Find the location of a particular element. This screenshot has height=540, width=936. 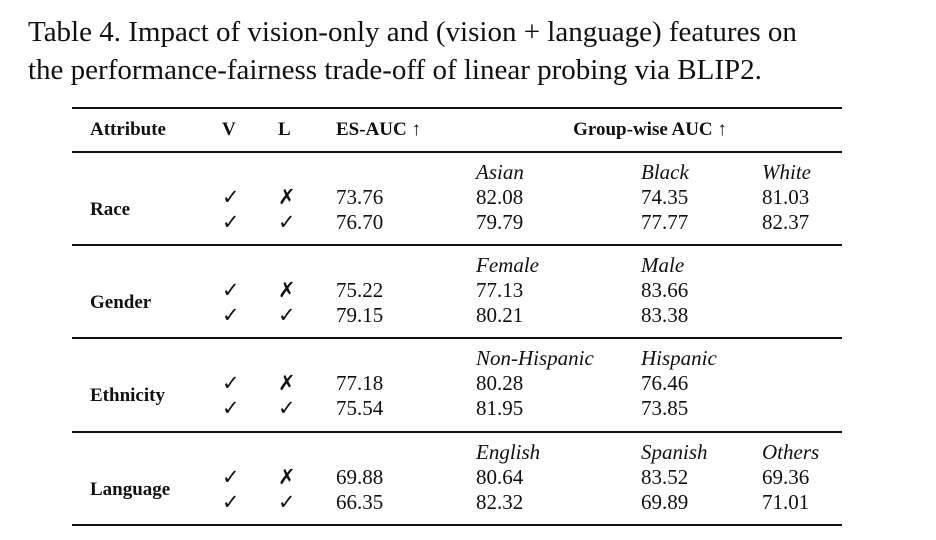

group-auc: 77.13 is located at coordinates (500, 290).